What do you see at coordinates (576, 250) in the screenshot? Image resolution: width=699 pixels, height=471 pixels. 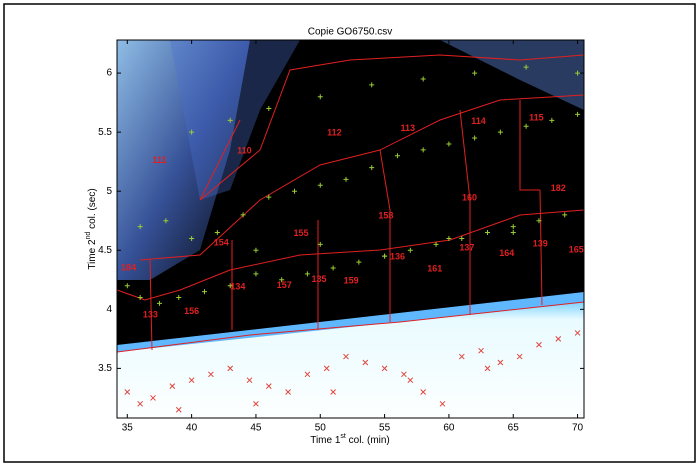 I see `region-label: 165` at bounding box center [576, 250].